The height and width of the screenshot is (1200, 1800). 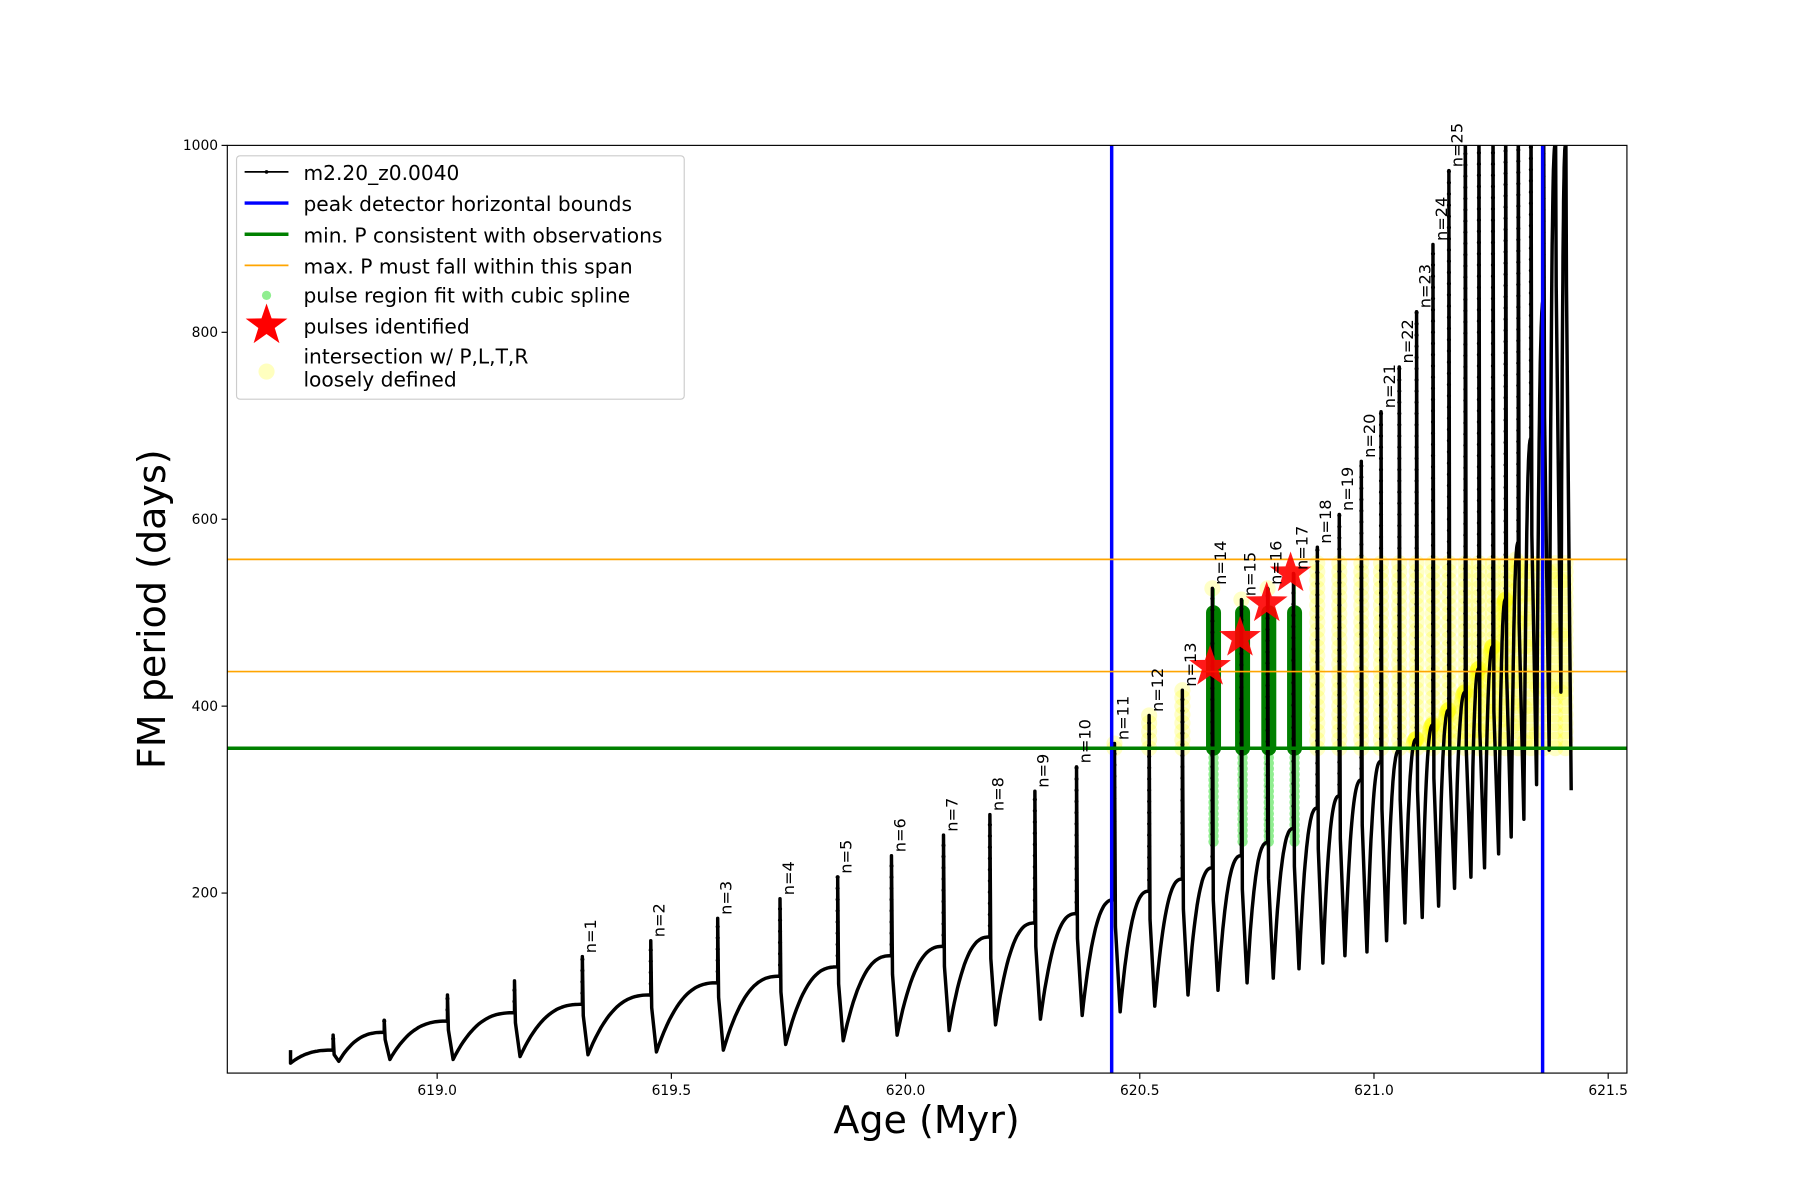 What do you see at coordinates (672, 1091) in the screenshot?
I see `x-tick-label: 619.5` at bounding box center [672, 1091].